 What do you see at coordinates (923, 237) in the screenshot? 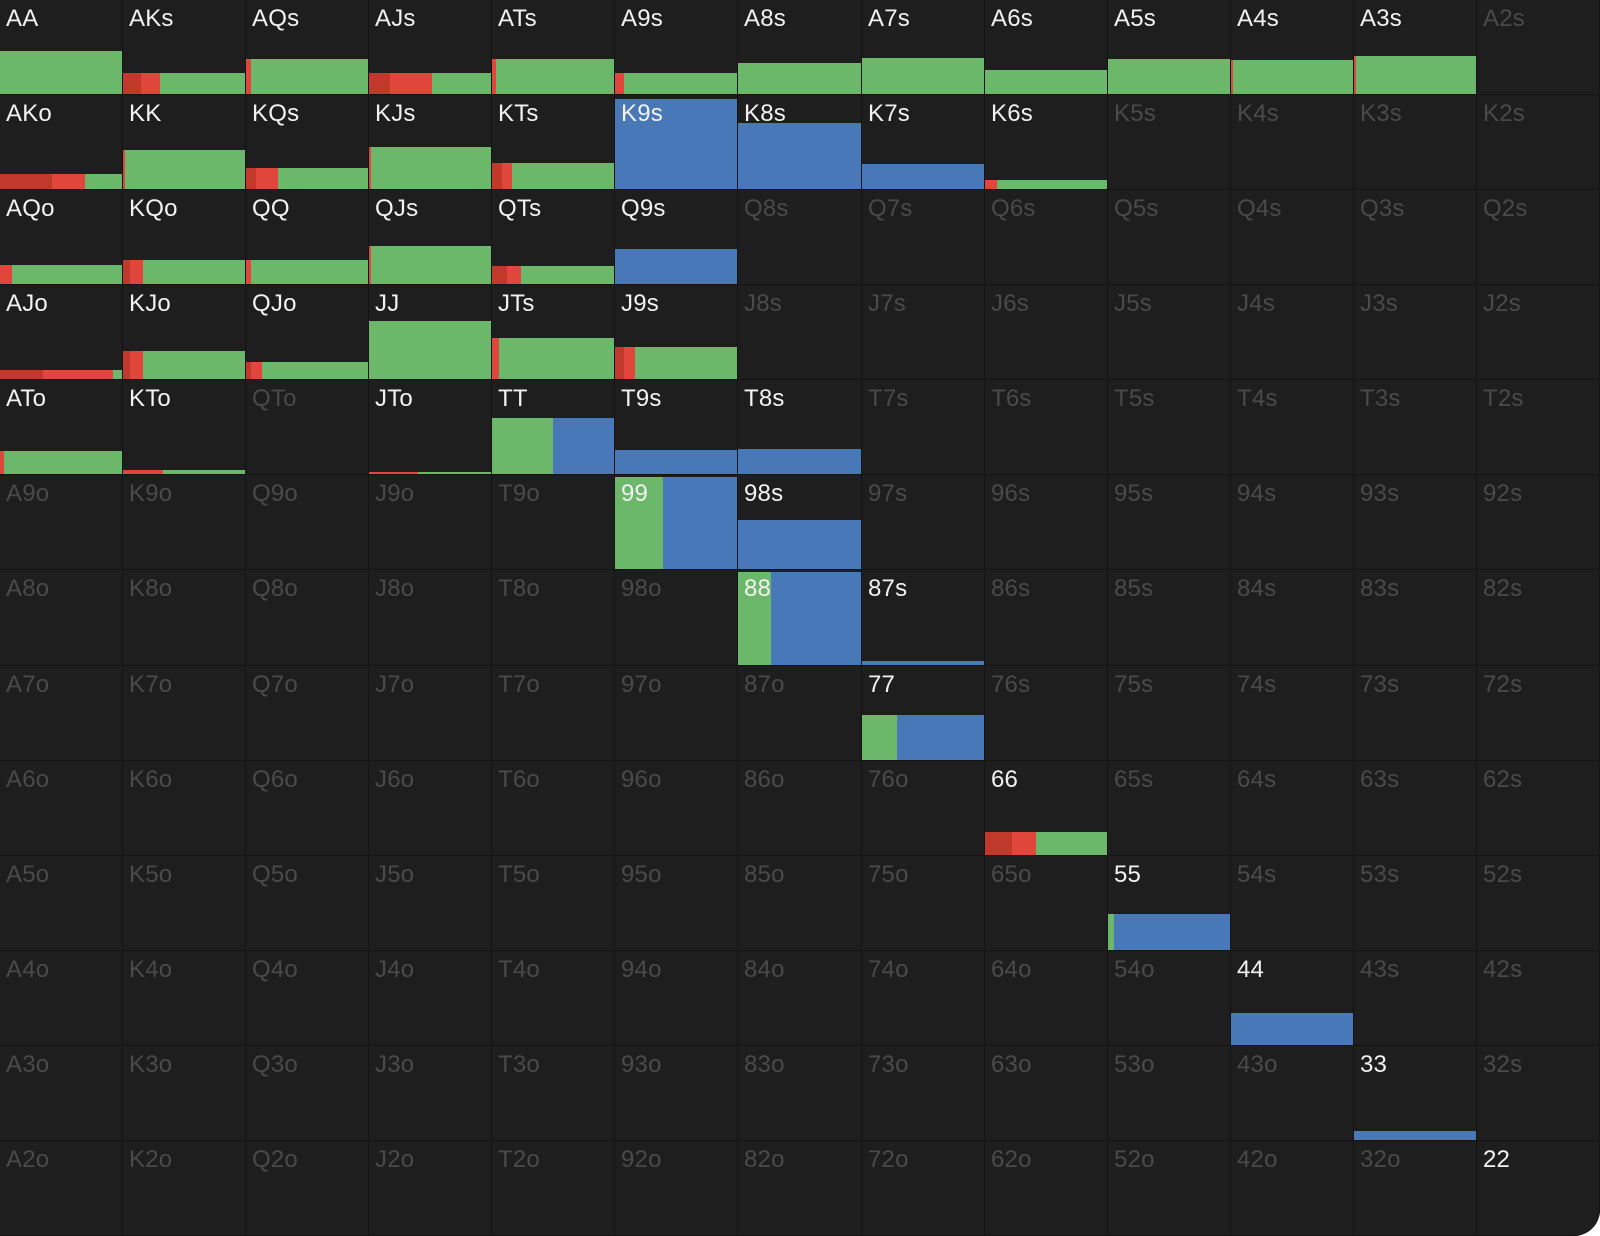
I see `hand-cell-Q7s: Q7s` at bounding box center [923, 237].